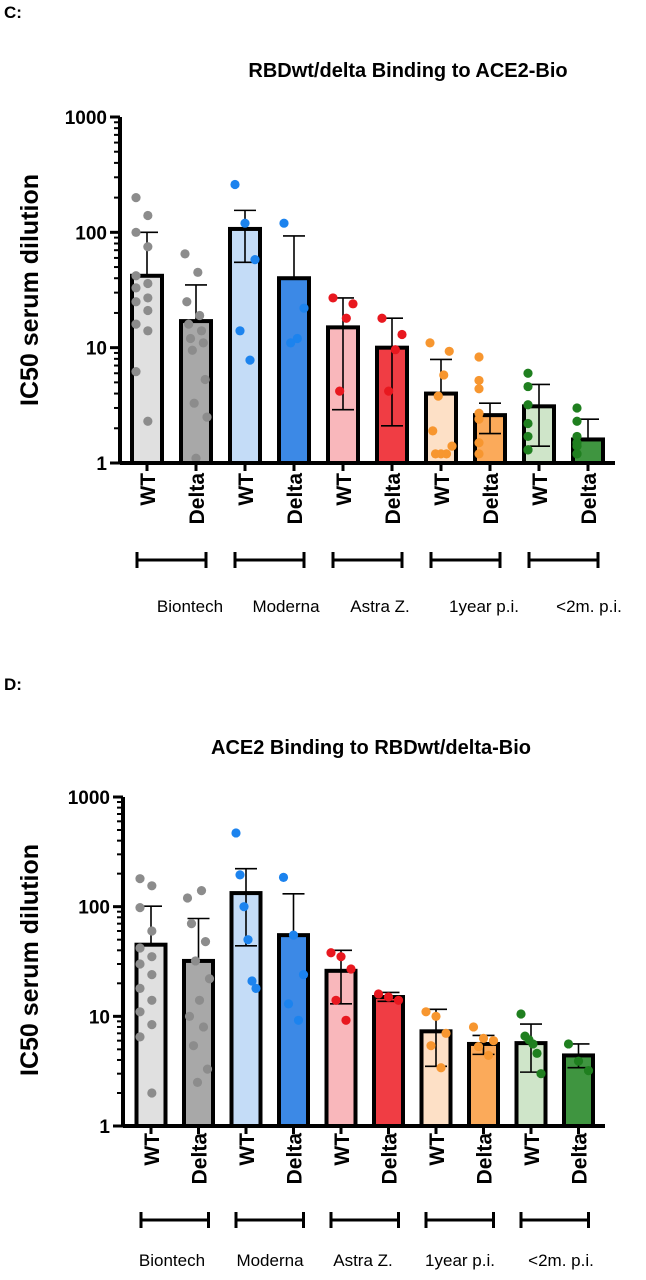 The image size is (646, 1280). What do you see at coordinates (589, 606) in the screenshot?
I see `group-label: <2m. p.i.` at bounding box center [589, 606].